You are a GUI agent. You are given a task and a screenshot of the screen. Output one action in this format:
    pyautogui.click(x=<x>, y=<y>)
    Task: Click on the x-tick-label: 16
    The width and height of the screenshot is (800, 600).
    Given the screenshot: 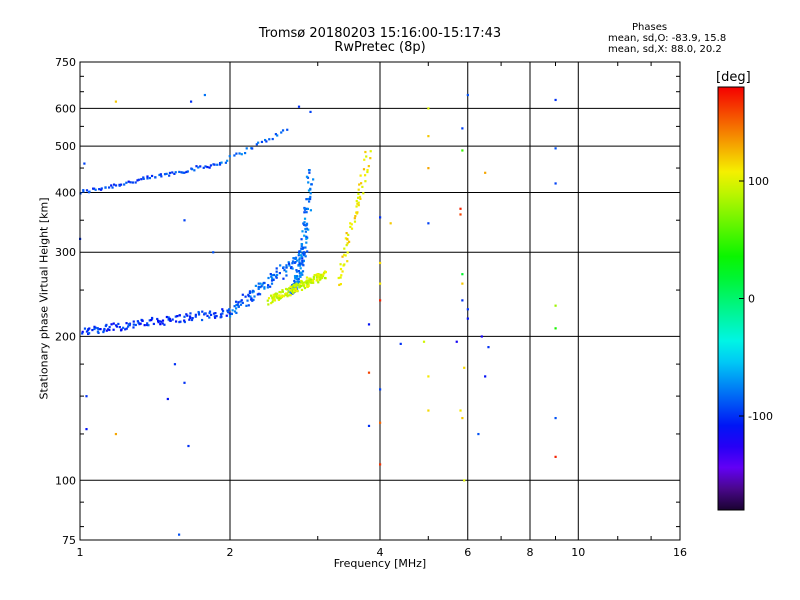 What is the action you would take?
    pyautogui.click(x=680, y=552)
    